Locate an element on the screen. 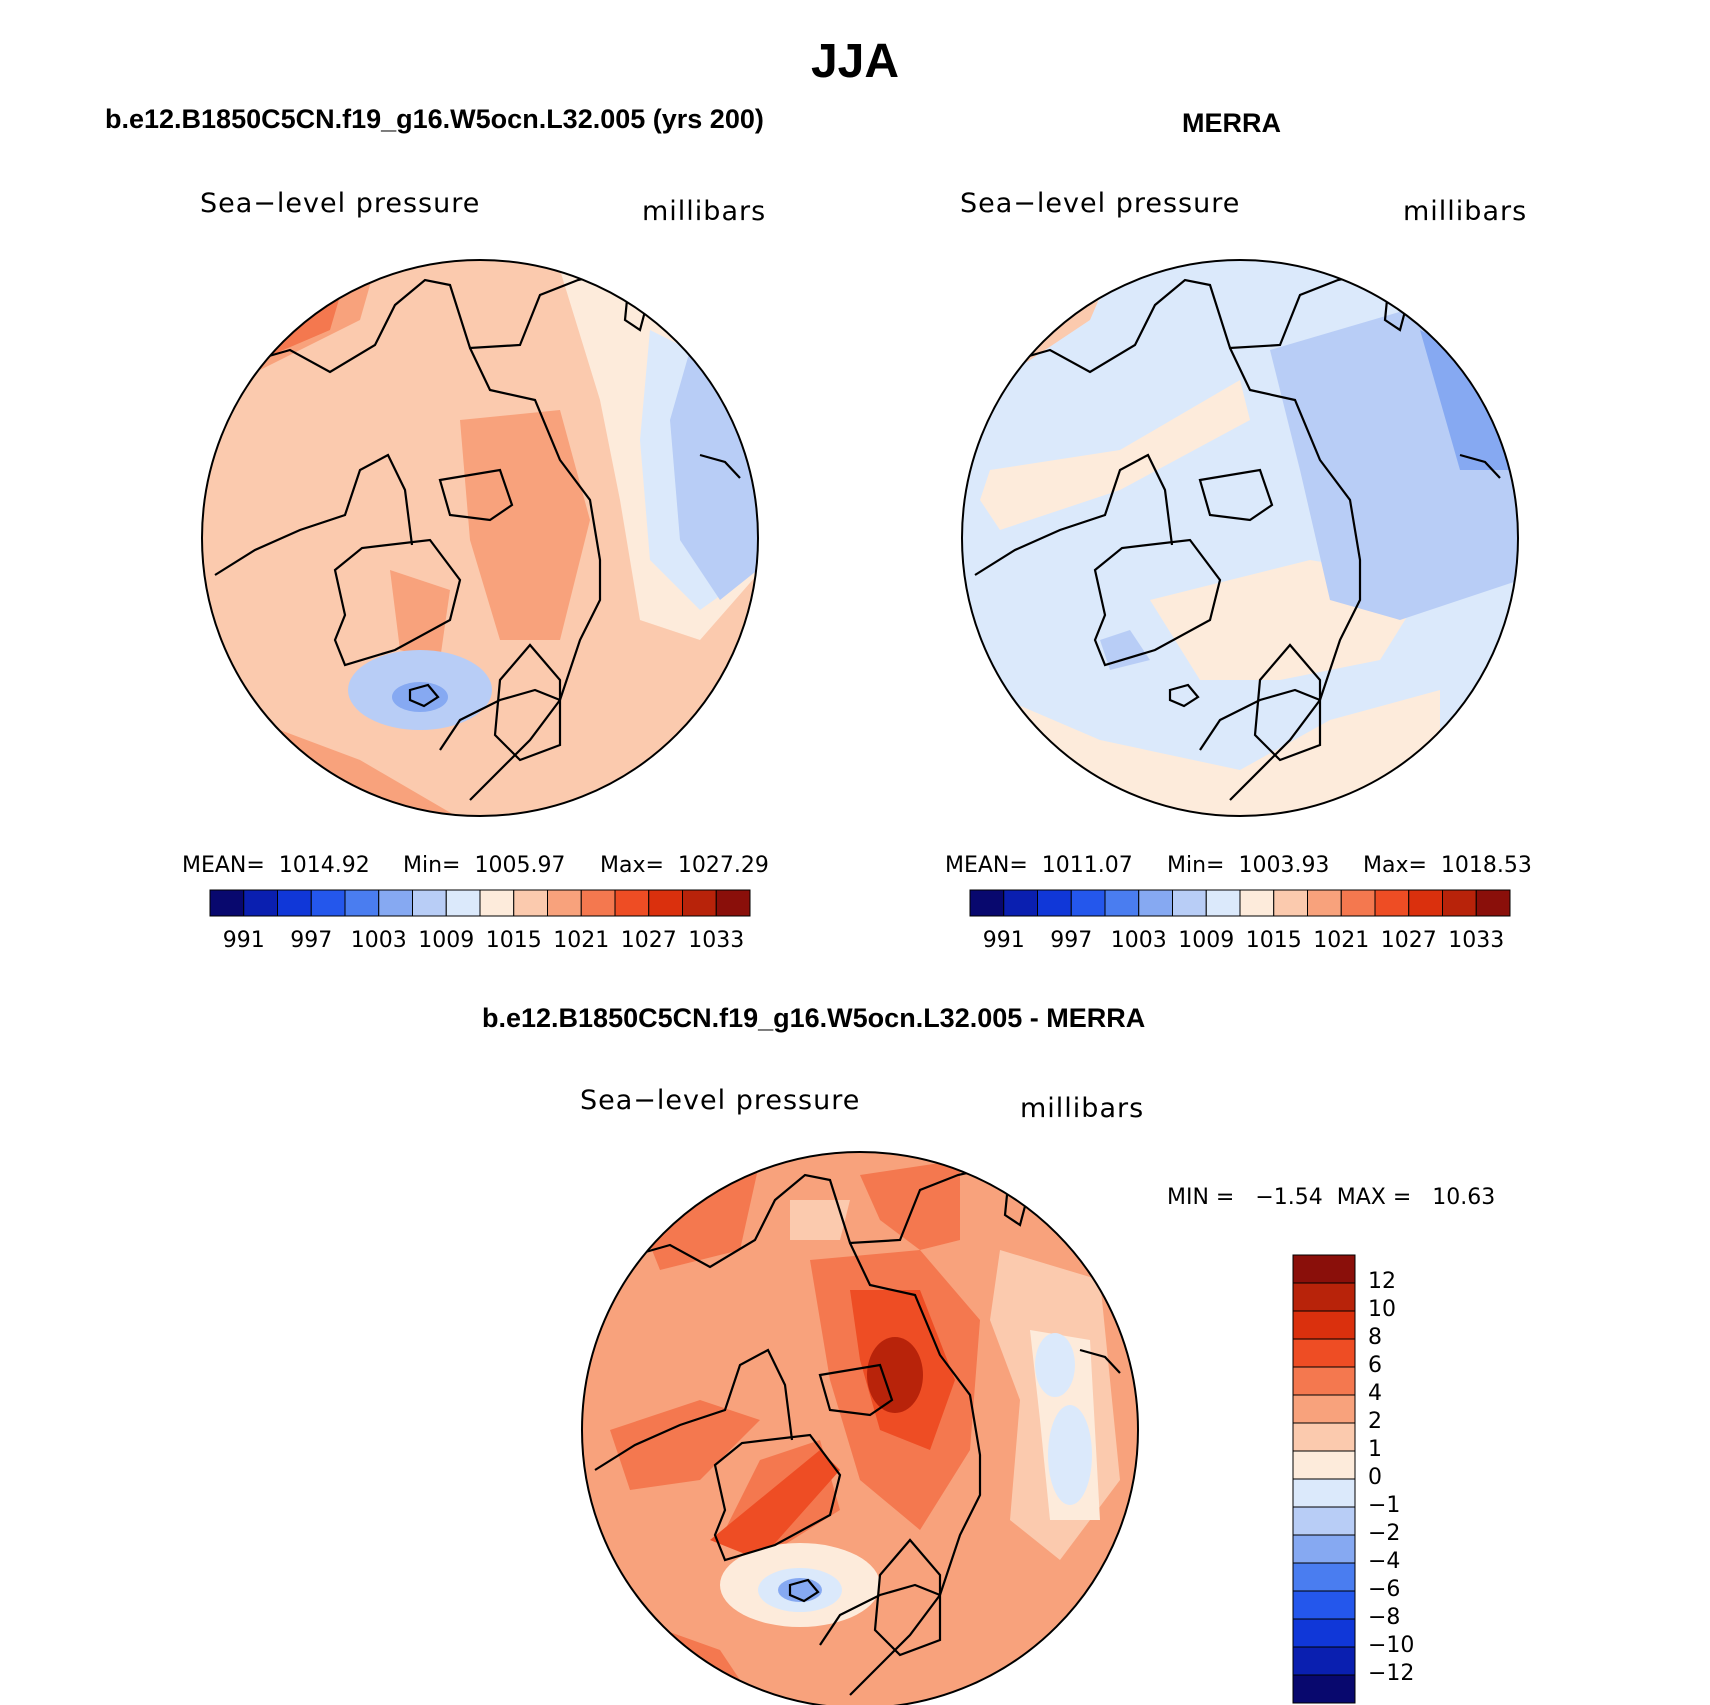 The width and height of the screenshot is (1710, 1705). colorbar-tick-label: −6 is located at coordinates (1384, 1589).